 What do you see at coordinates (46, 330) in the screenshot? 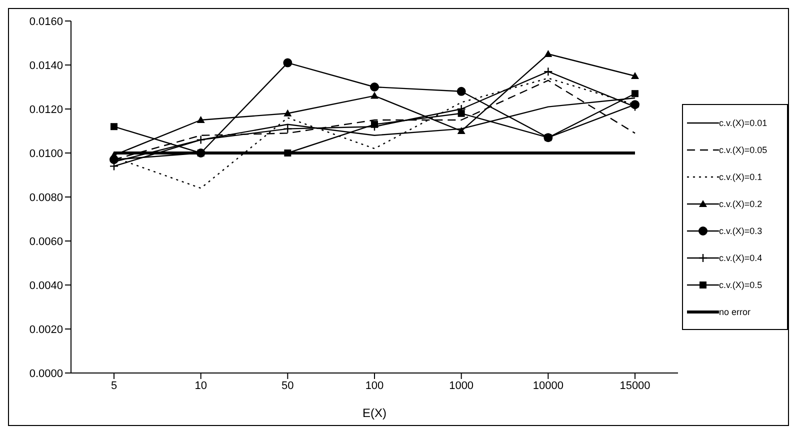
I see `y-tick-label: 0.0020` at bounding box center [46, 330].